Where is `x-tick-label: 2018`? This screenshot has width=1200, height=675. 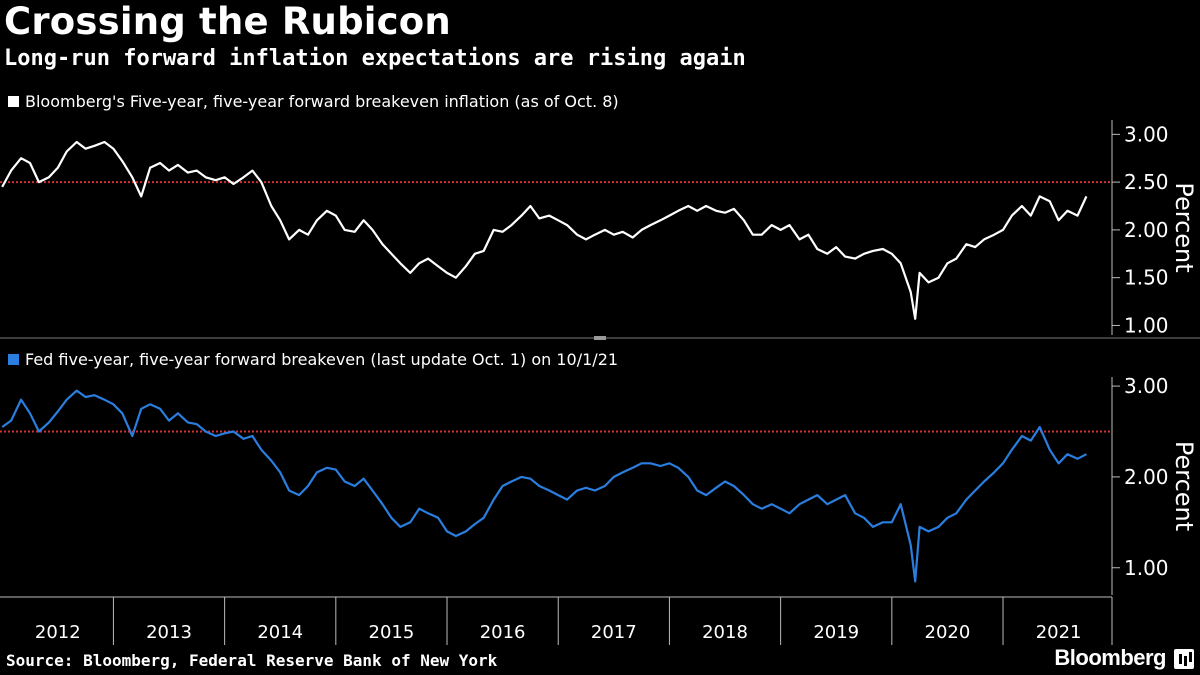
x-tick-label: 2018 is located at coordinates (725, 632).